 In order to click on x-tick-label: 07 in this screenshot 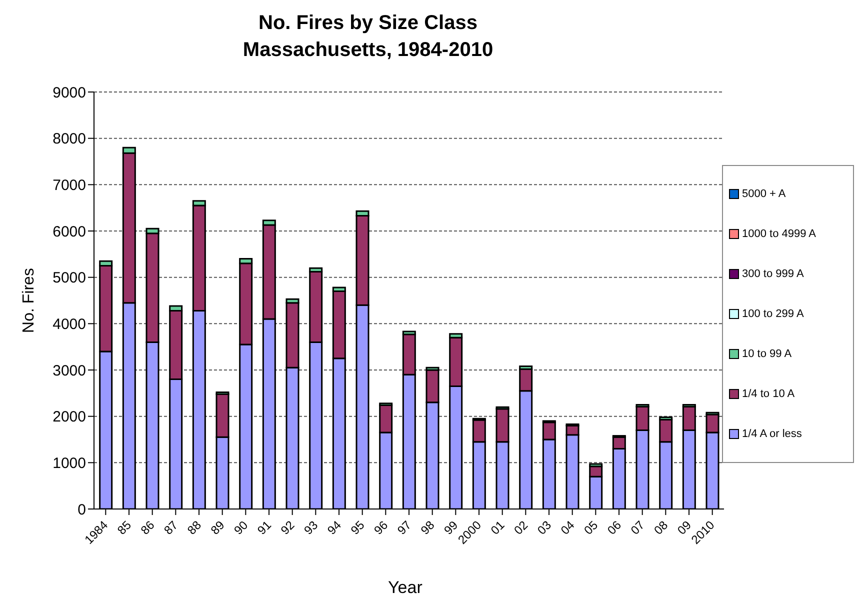, I will do `click(638, 528)`.